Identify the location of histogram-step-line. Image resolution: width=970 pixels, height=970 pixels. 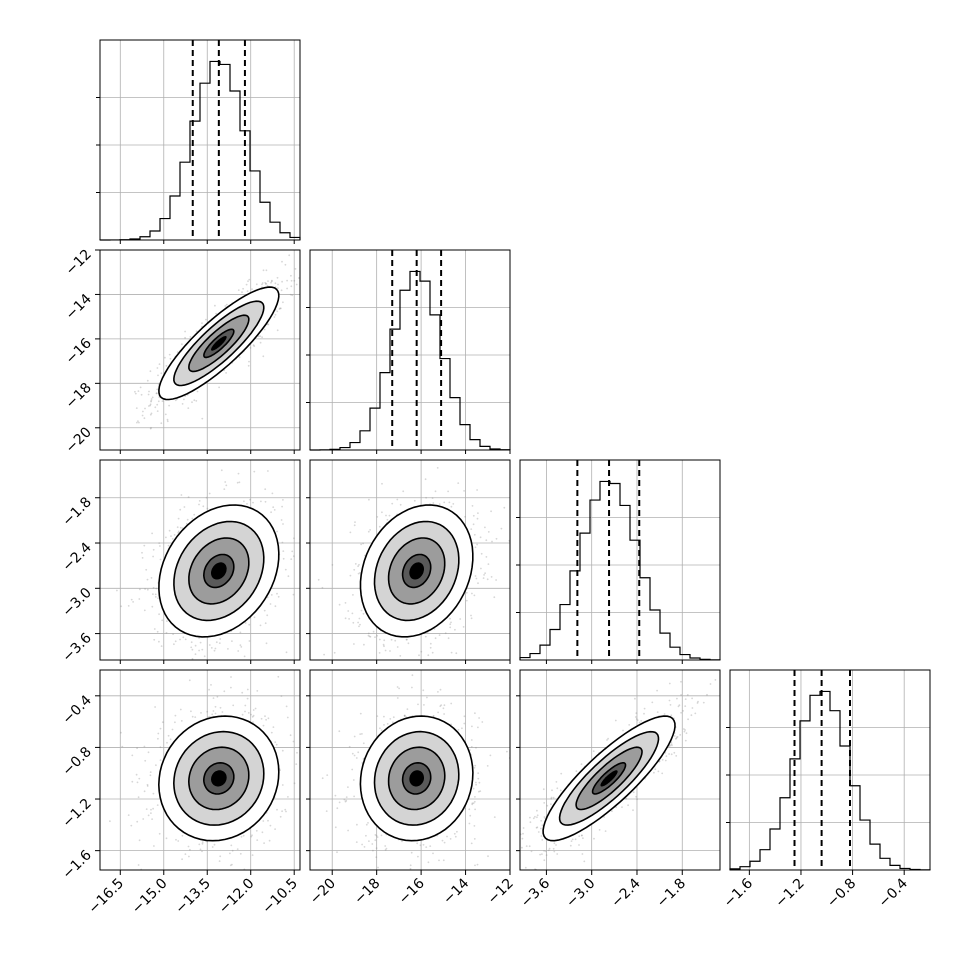
(410, 360).